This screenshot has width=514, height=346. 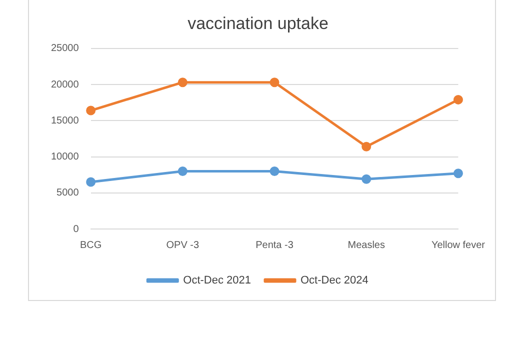 What do you see at coordinates (217, 280) in the screenshot?
I see `legend-label: Oct-Dec 2021` at bounding box center [217, 280].